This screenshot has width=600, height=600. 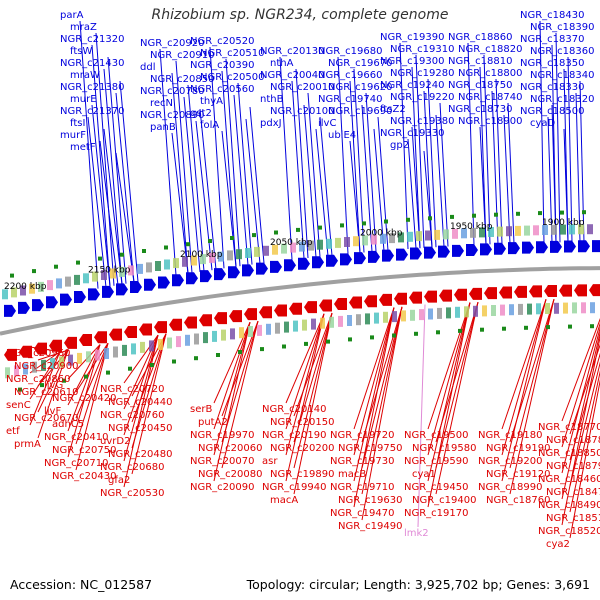 What do you see at coordinates (362, 461) in the screenshot?
I see `reverse-gene-label: NGR_c19730` at bounding box center [362, 461].